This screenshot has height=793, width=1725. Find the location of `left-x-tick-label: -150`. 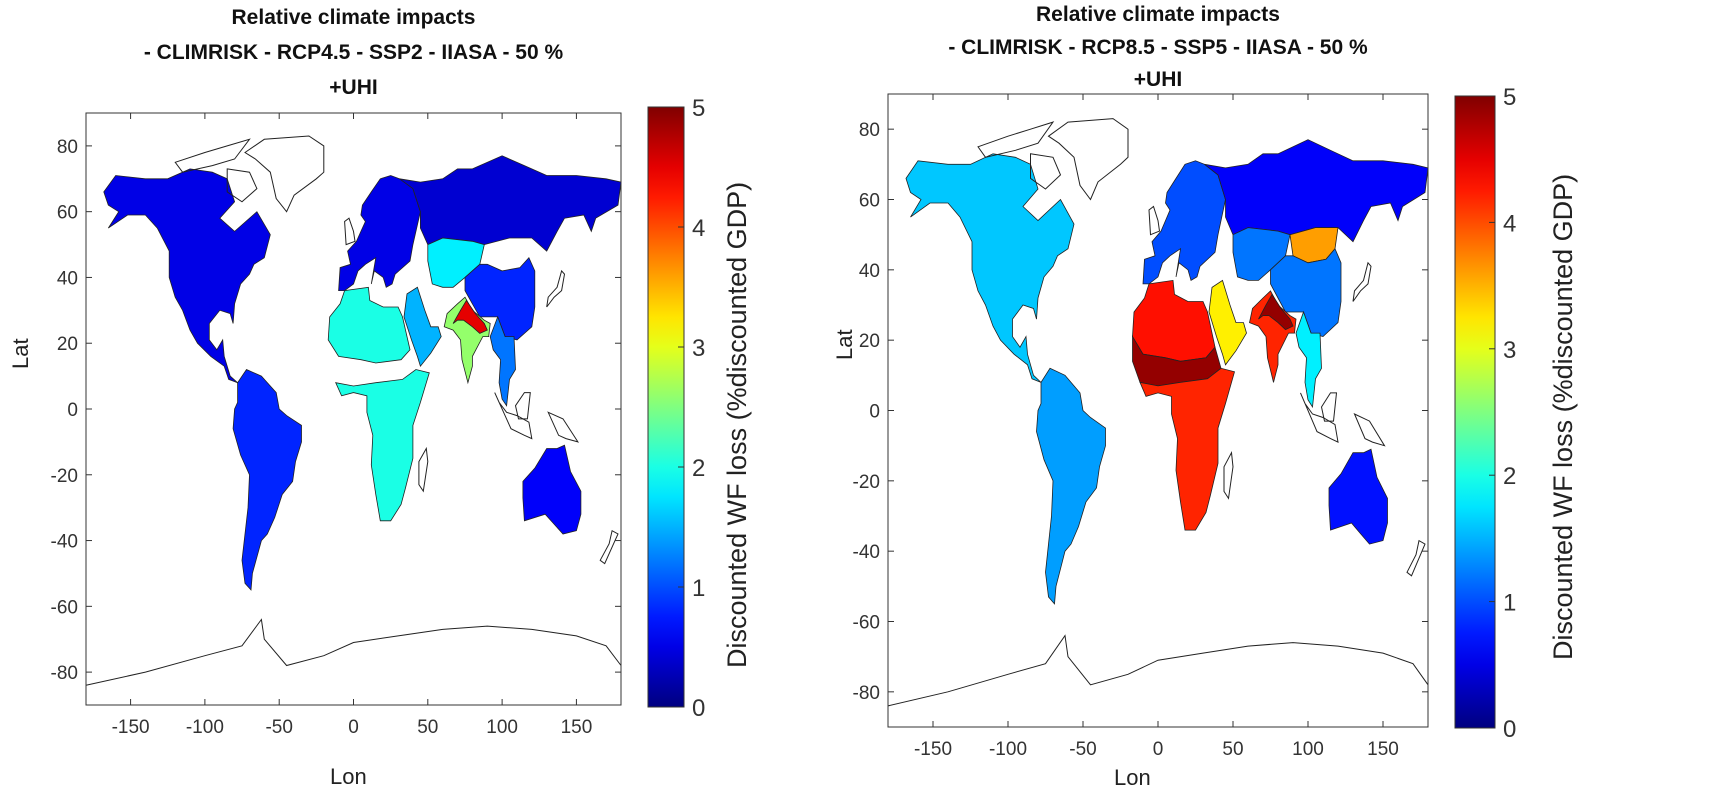

left-x-tick-label: -150 is located at coordinates (131, 727).